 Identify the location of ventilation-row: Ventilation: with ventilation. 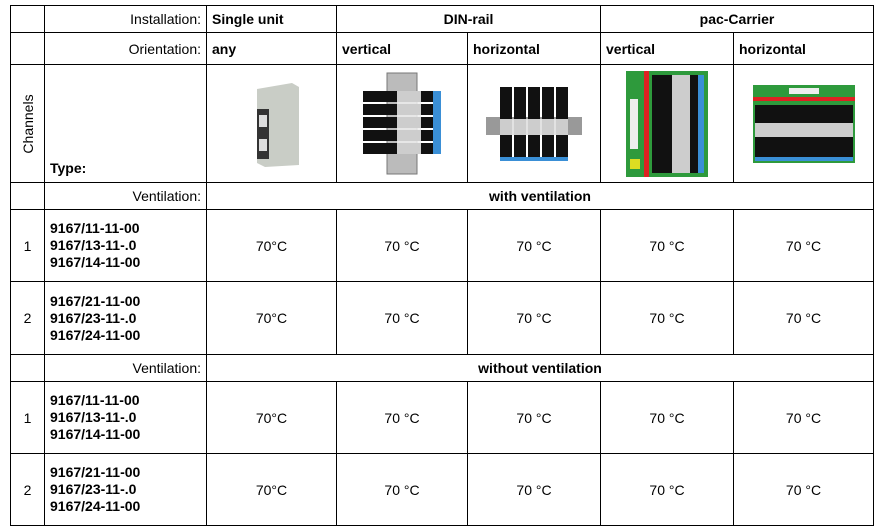
(442, 196).